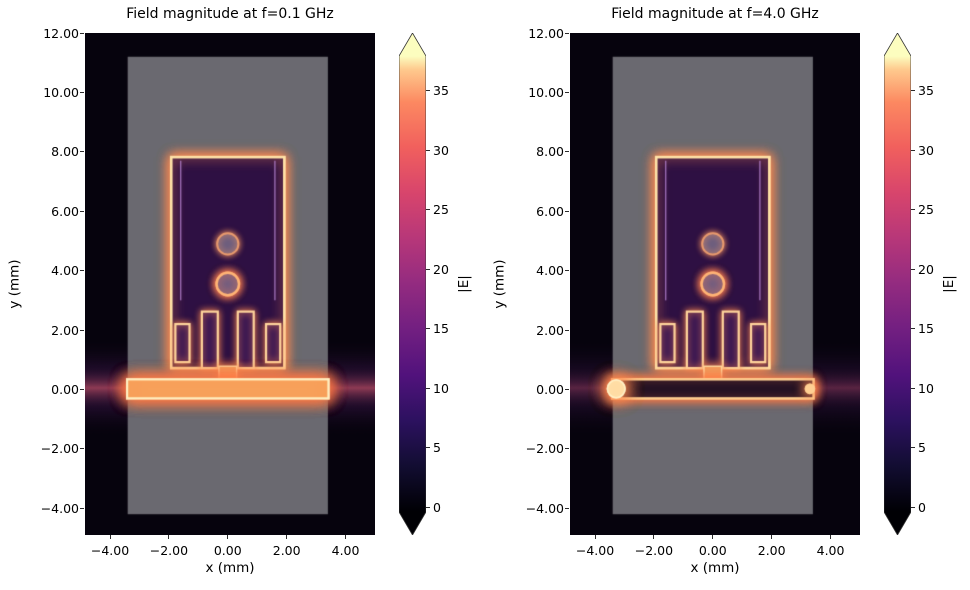  I want to click on y-axis-label-wrap: y (mm), so click(15, 284).